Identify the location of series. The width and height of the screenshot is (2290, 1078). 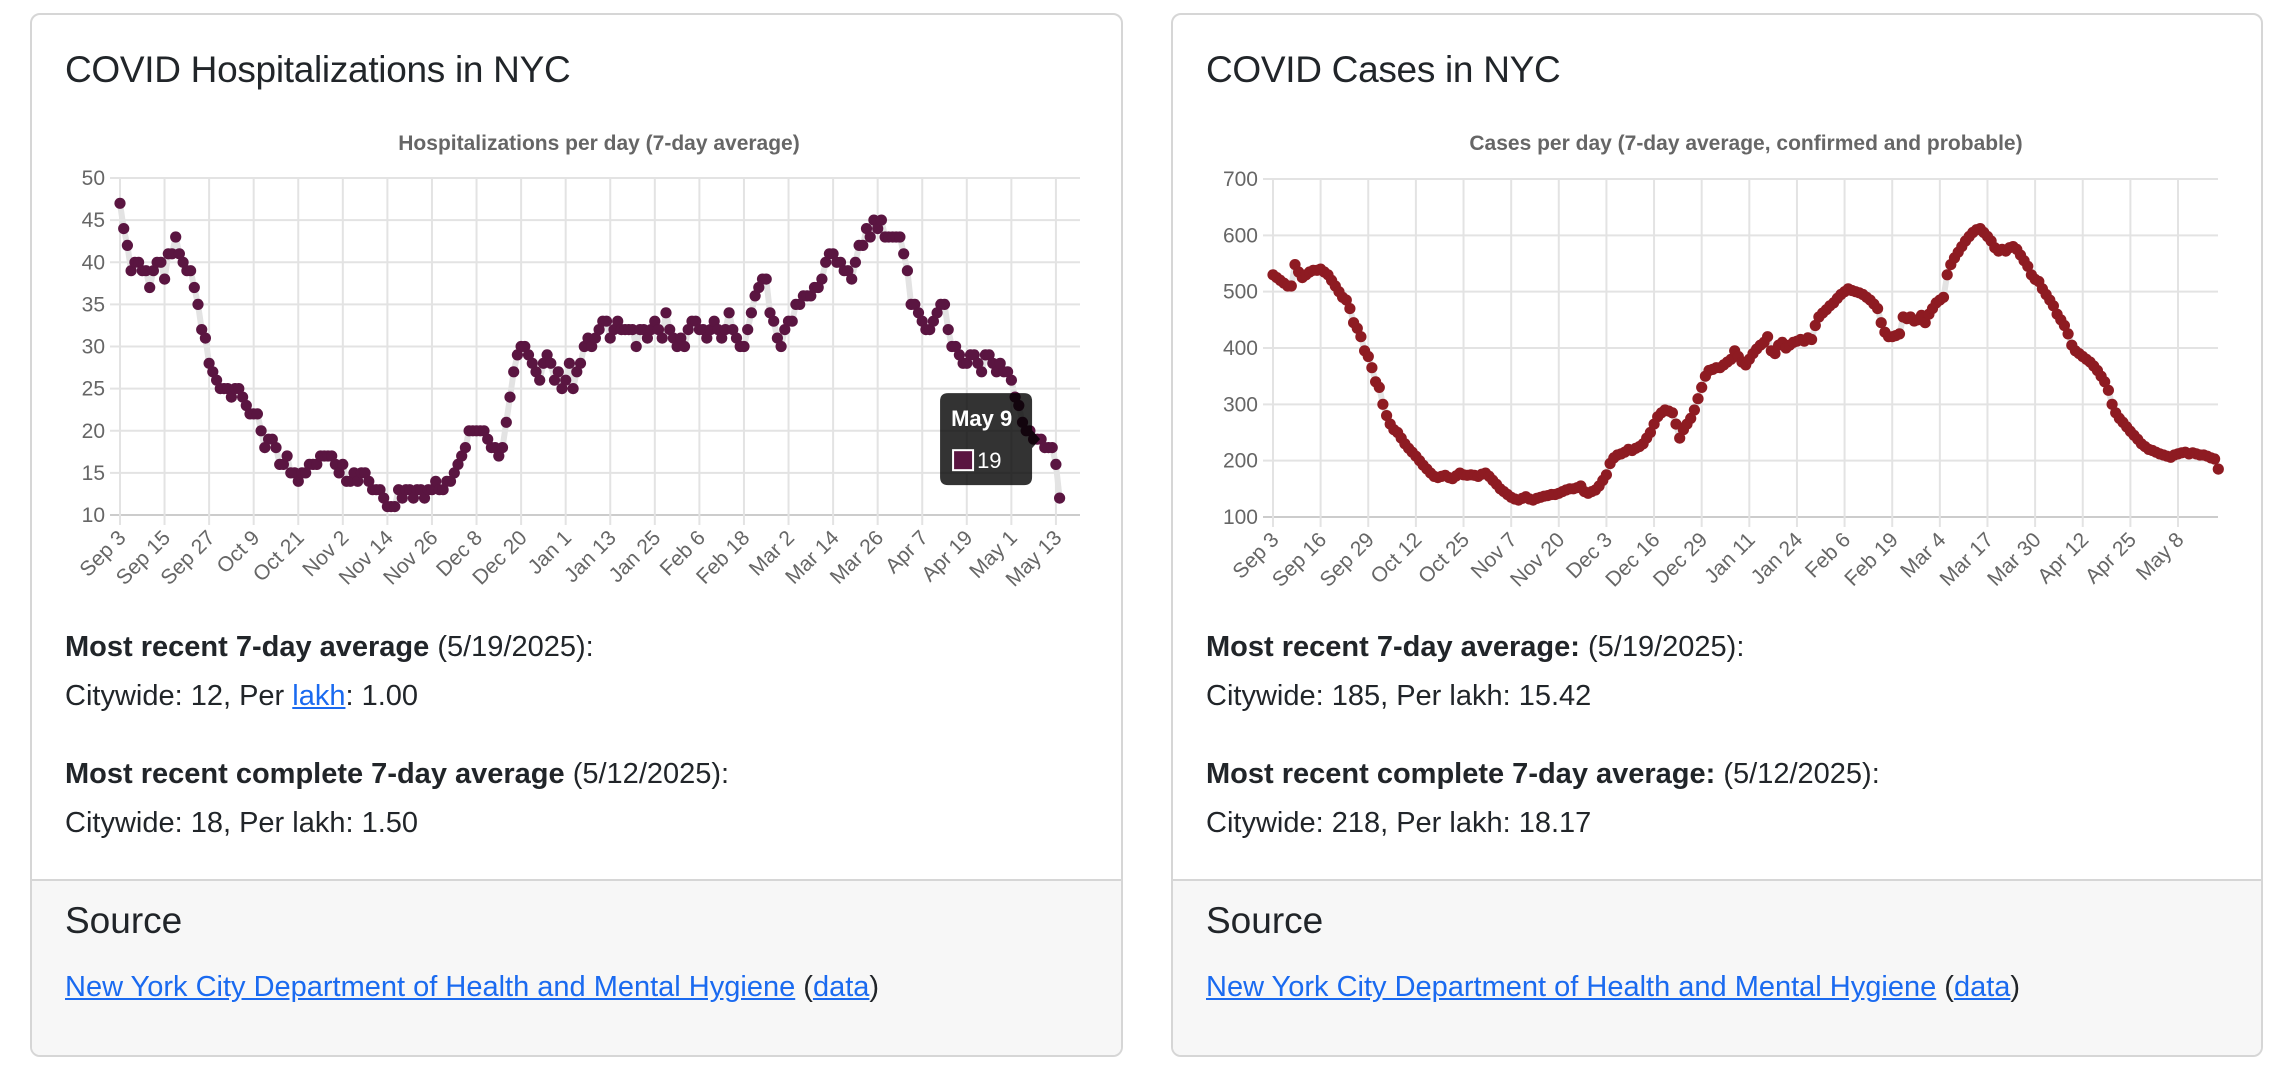
(1745, 364).